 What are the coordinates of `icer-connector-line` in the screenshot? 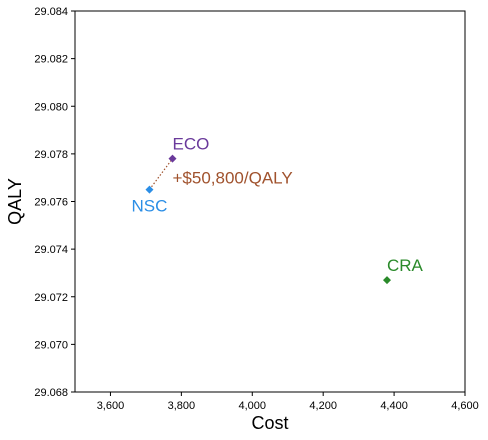 It's located at (160, 174).